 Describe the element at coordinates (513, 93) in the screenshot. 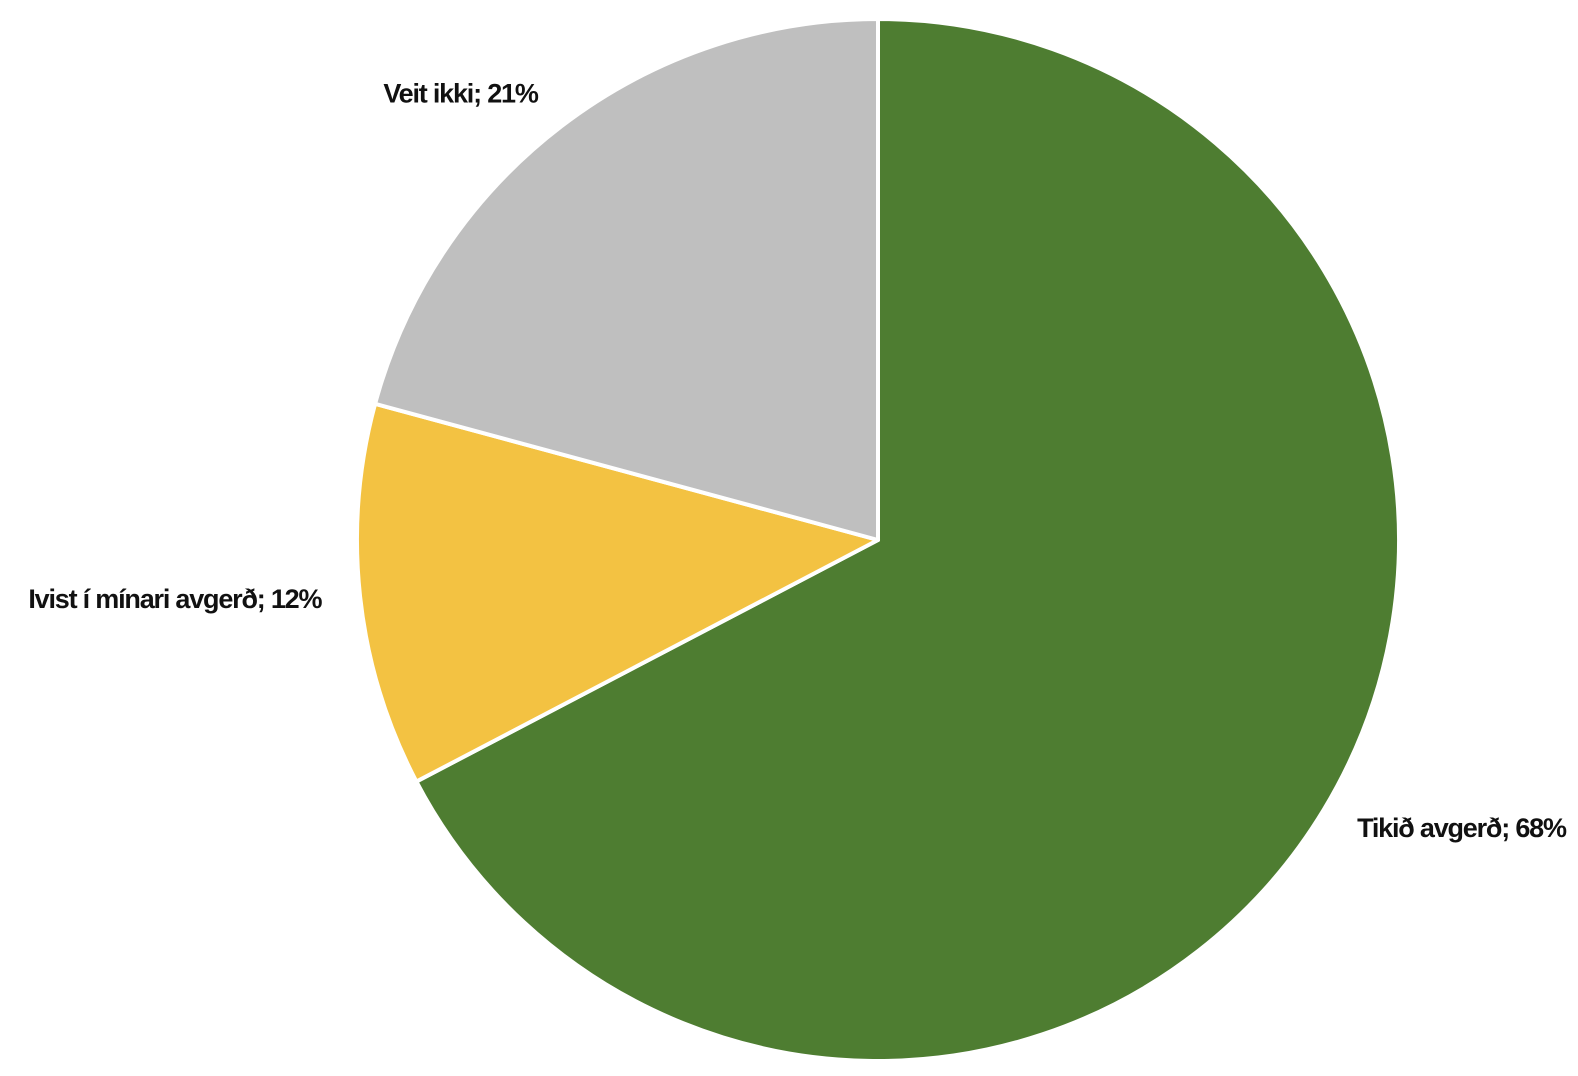

I see `slice-value-label: 21%` at that location.